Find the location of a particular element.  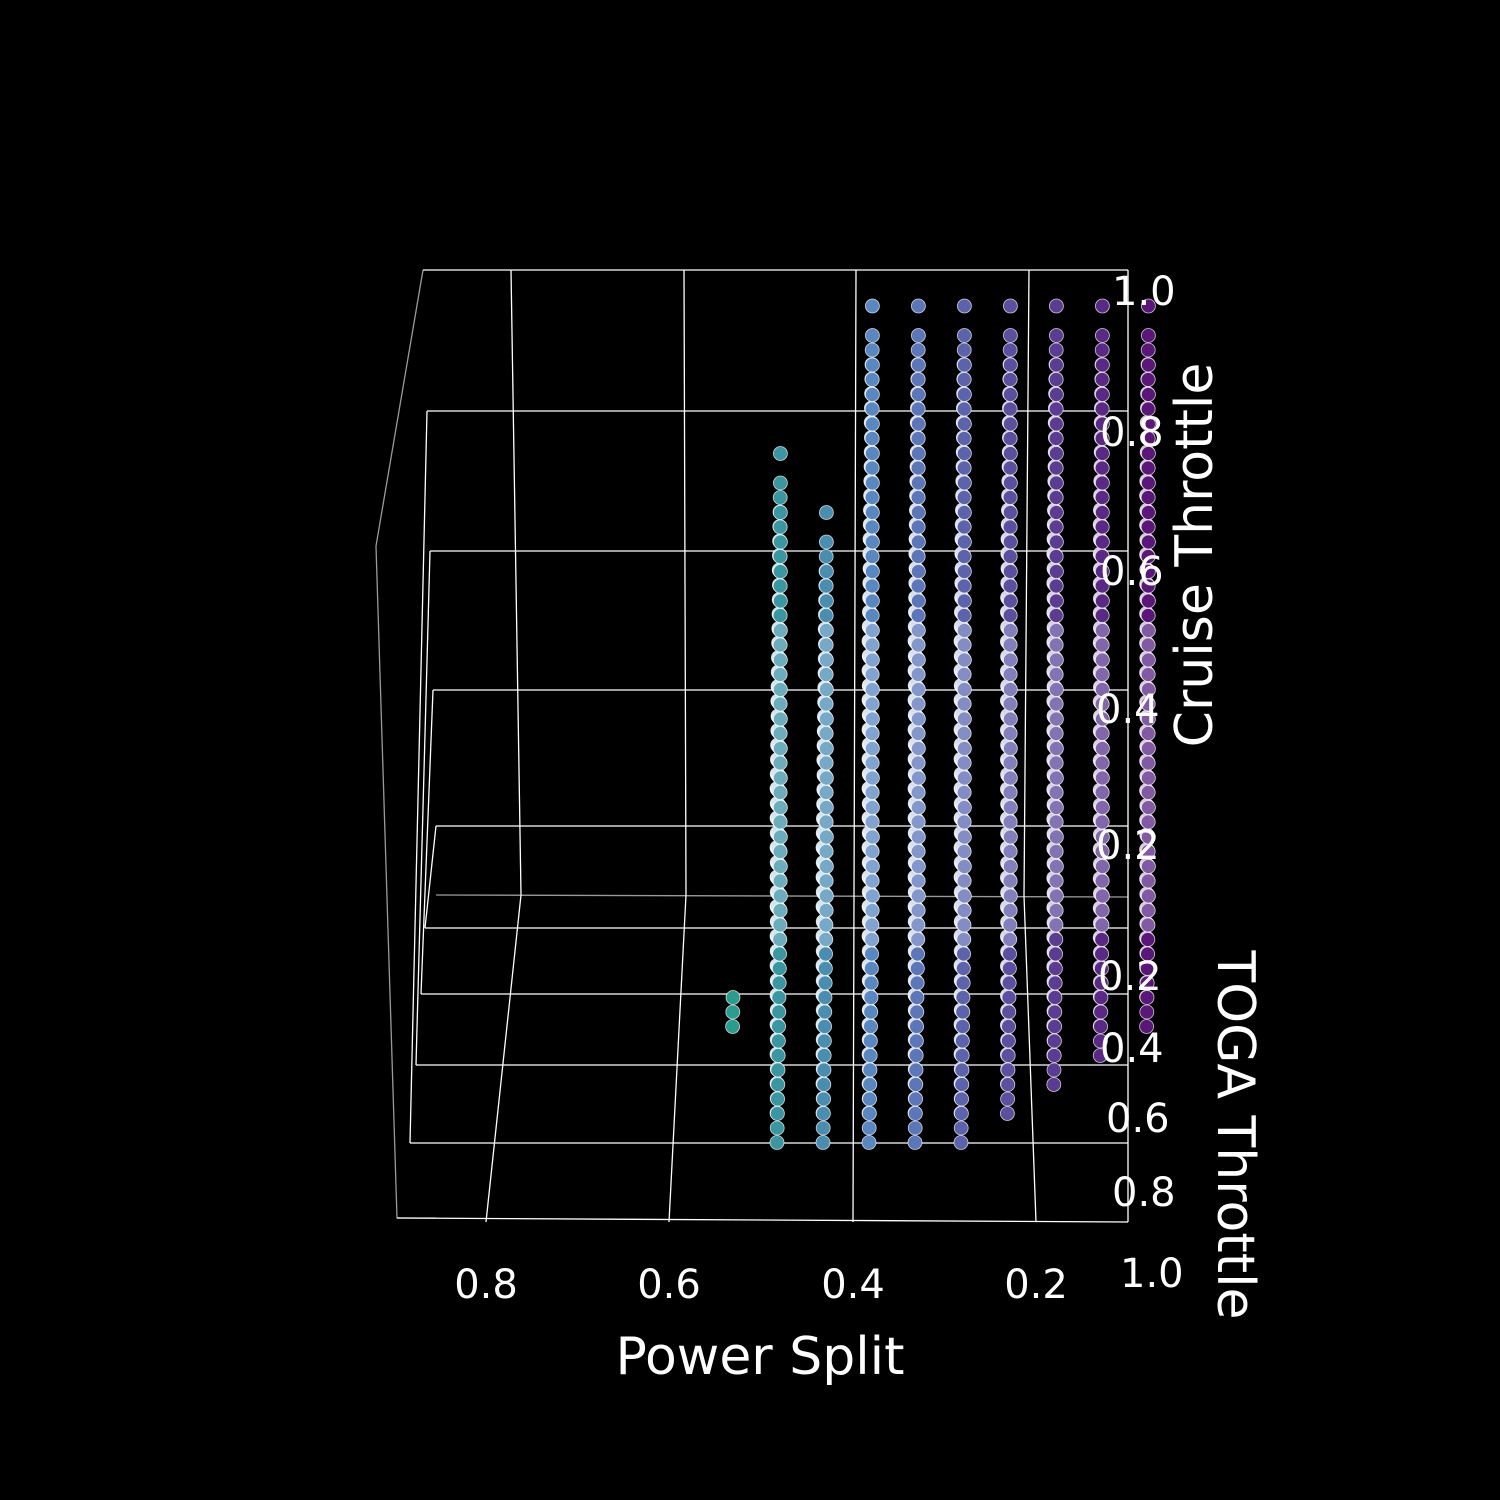

grid-line is located at coordinates (854, 746).